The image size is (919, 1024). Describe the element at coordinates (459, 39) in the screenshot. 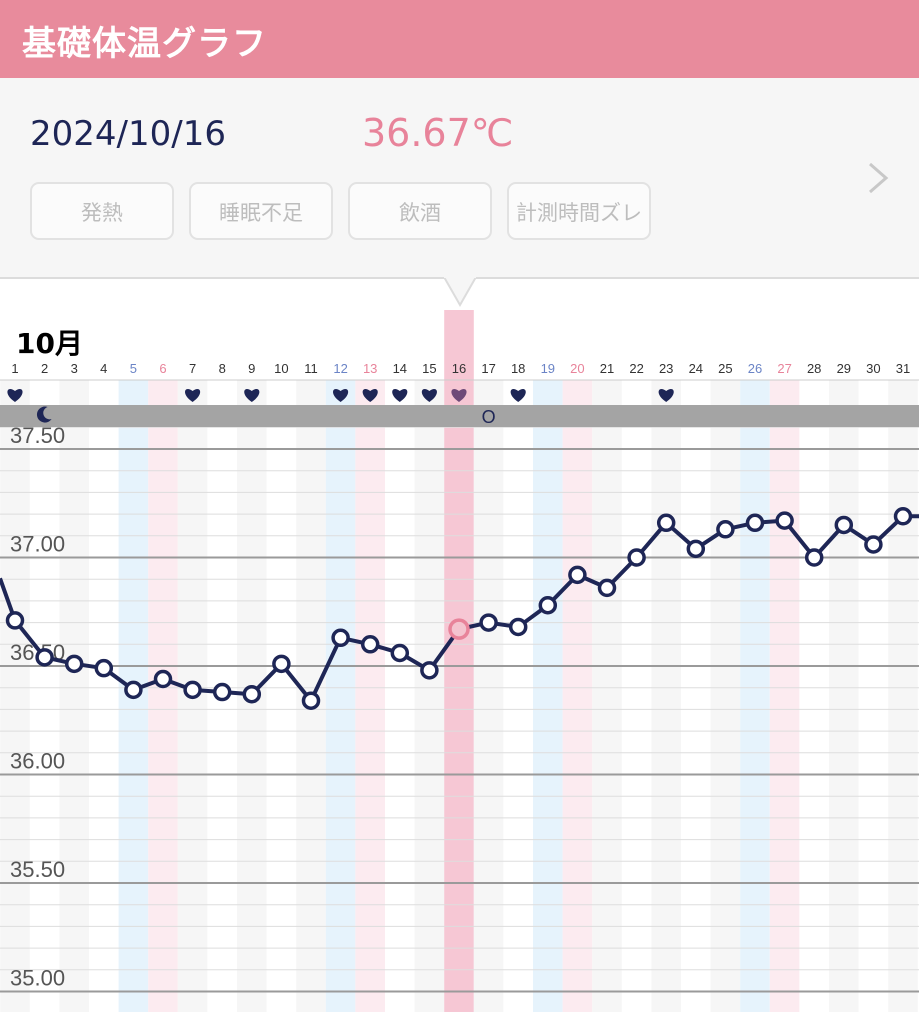

I see `app-header: 基礎体温グラフ` at that location.